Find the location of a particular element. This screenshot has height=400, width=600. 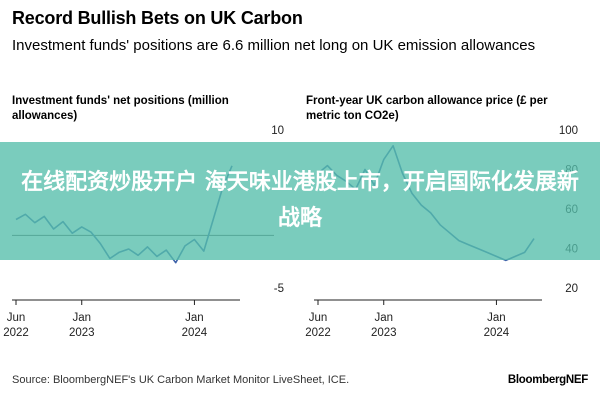

chart-title: Record Bullish Bets on UK Carbon is located at coordinates (157, 18).